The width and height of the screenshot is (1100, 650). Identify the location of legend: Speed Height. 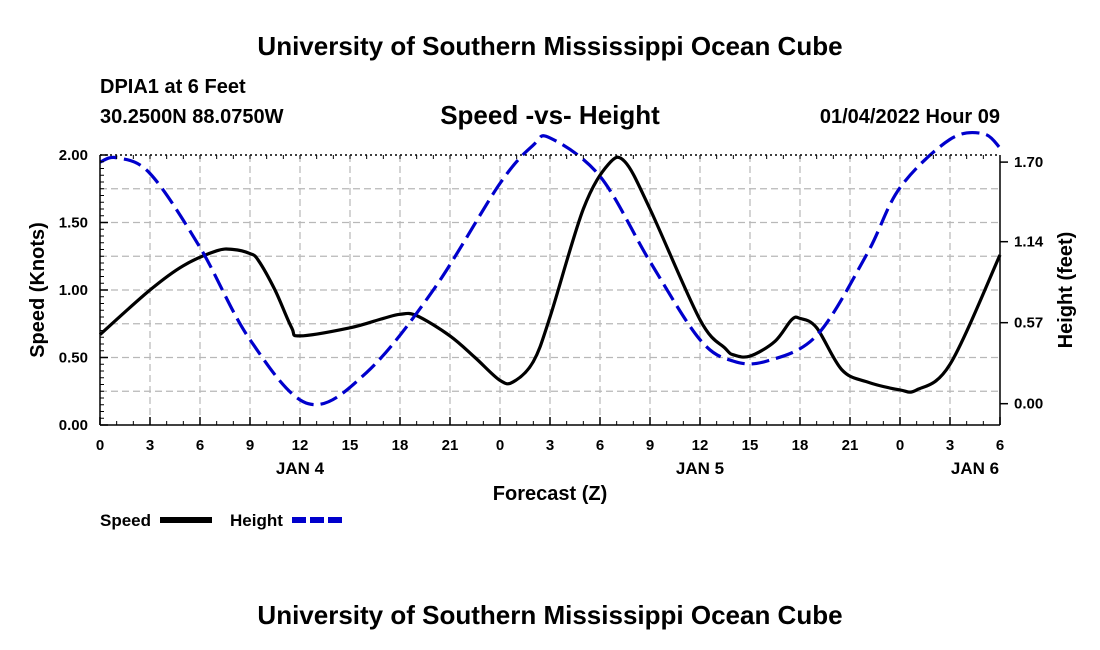
(221, 520).